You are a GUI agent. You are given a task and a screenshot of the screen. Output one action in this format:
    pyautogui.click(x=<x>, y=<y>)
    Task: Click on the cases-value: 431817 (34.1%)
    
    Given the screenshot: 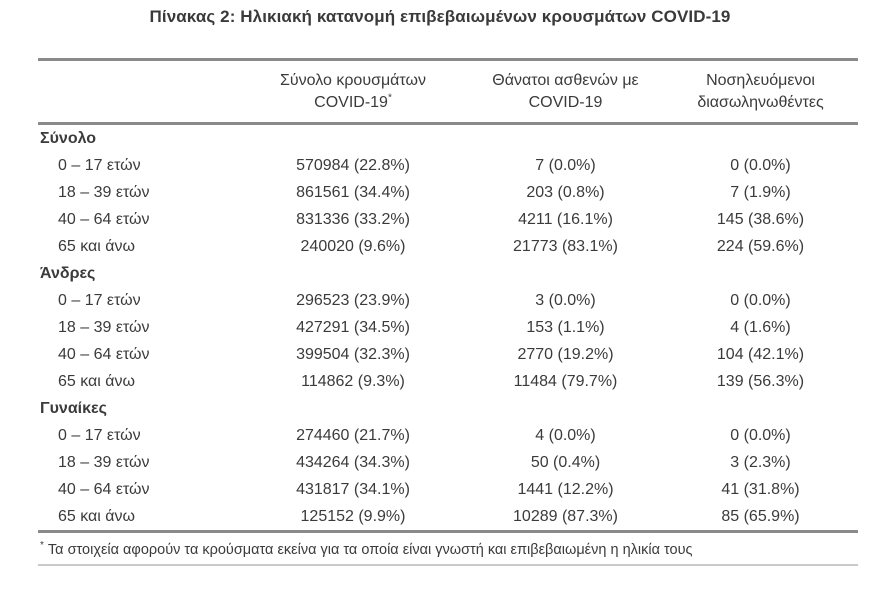 What is the action you would take?
    pyautogui.click(x=353, y=489)
    